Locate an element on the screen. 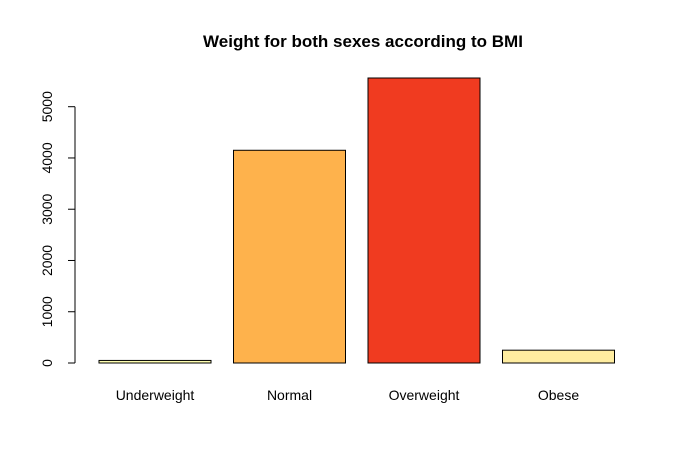  y-axis: 0 1000 2000 3000 4000 5000 is located at coordinates (57, 229).